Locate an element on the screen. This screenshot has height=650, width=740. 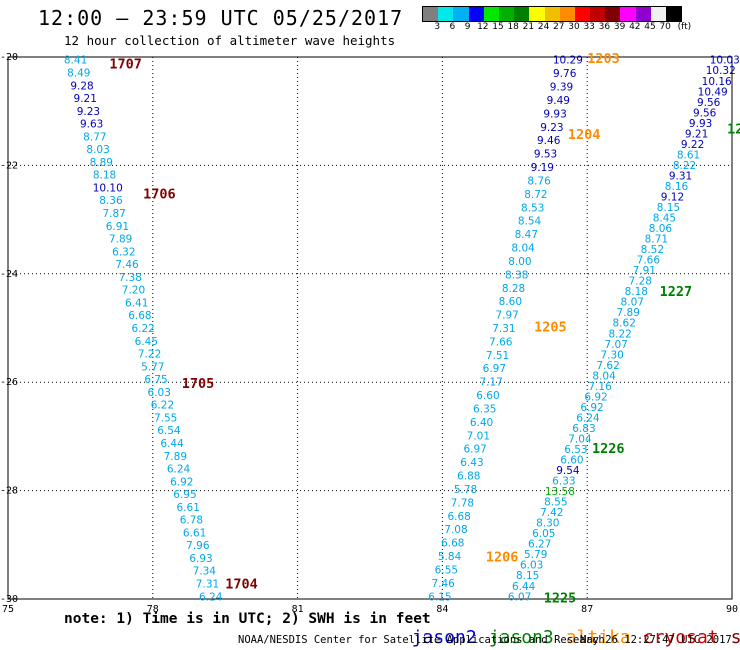
legend-altika: altika is located at coordinates (598, 637).